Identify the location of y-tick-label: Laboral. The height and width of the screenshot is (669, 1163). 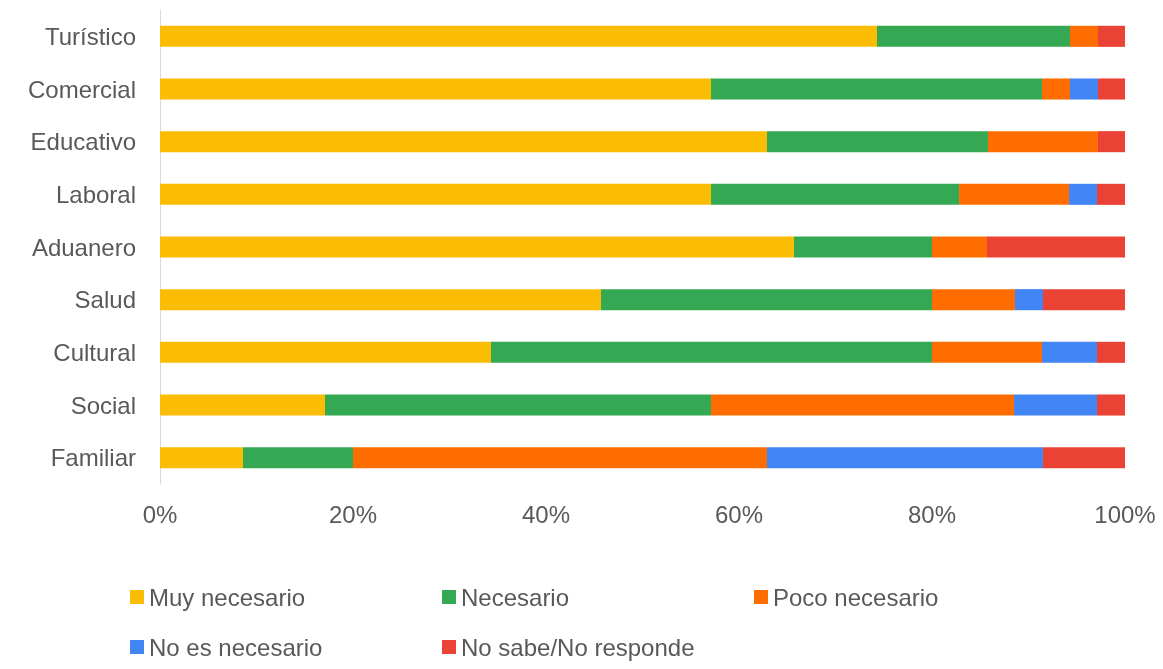
(95, 194).